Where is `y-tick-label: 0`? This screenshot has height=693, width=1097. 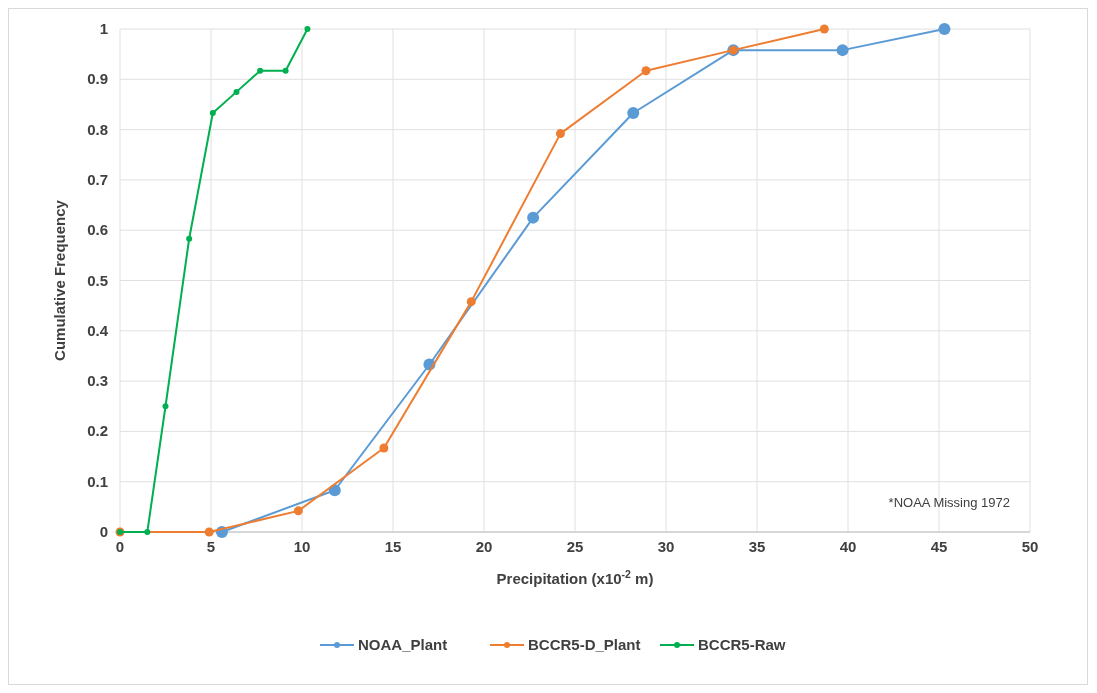 y-tick-label: 0 is located at coordinates (103, 531).